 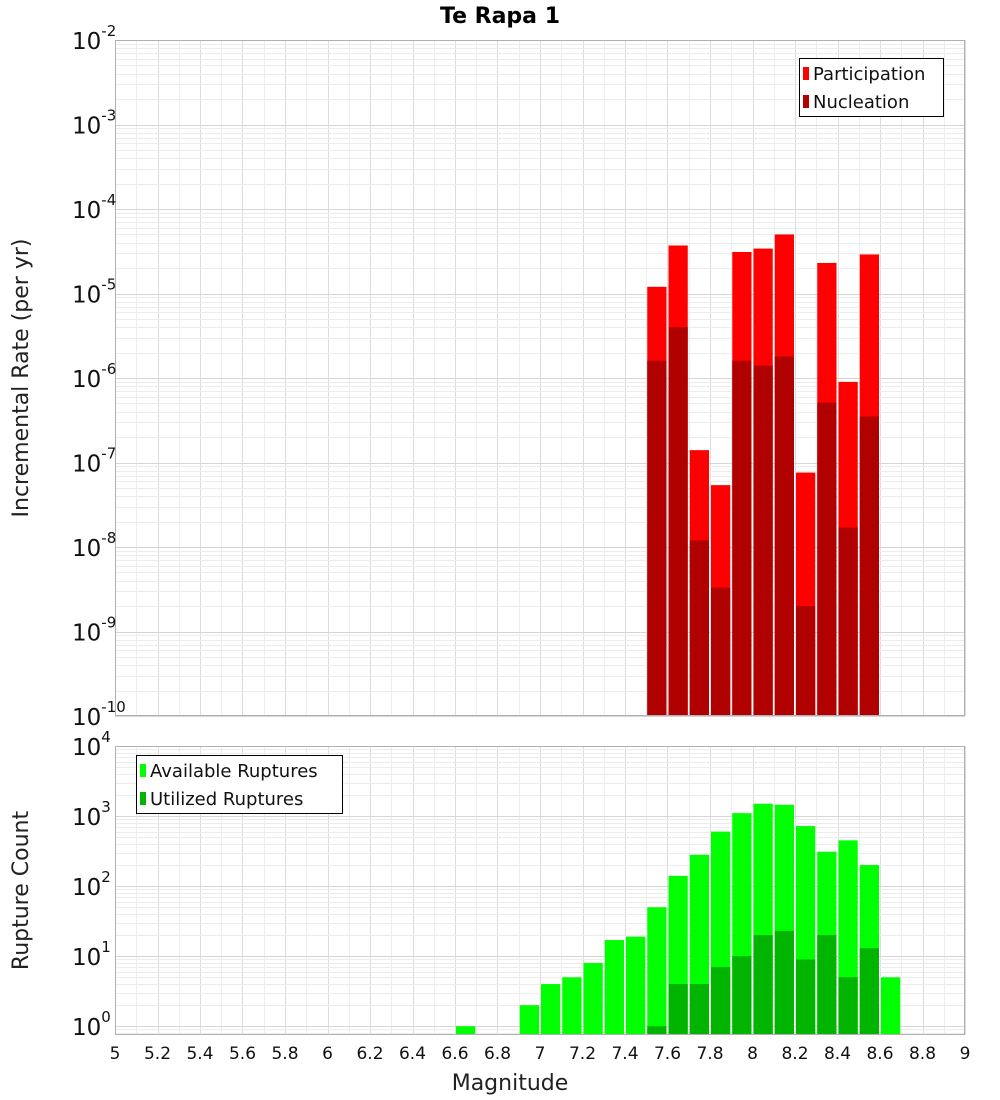 I want to click on legend-label: Available Ruptures, so click(x=234, y=771).